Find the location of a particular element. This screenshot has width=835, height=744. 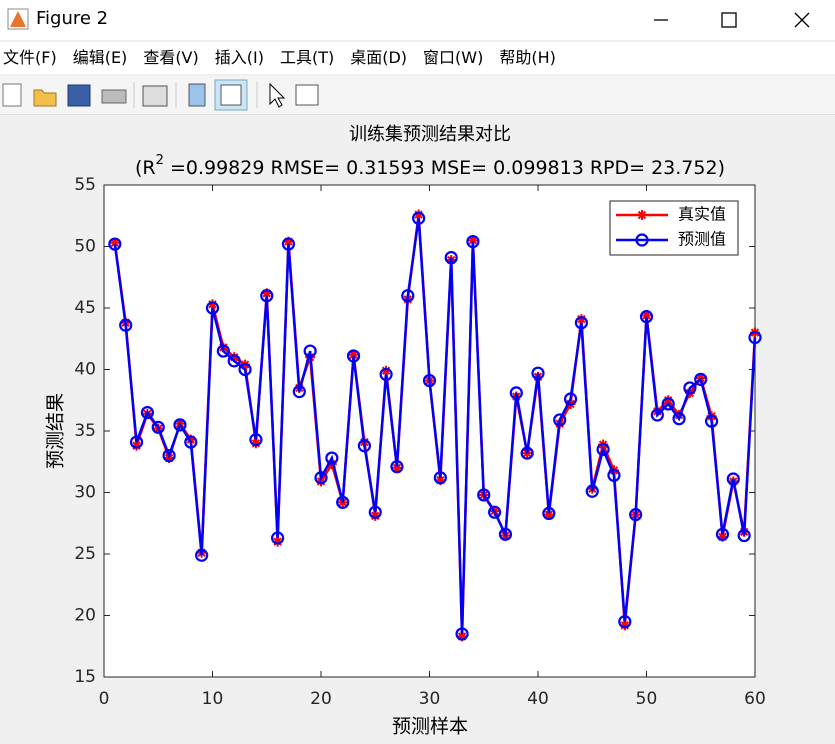

x-tick-label: 10 is located at coordinates (213, 699).